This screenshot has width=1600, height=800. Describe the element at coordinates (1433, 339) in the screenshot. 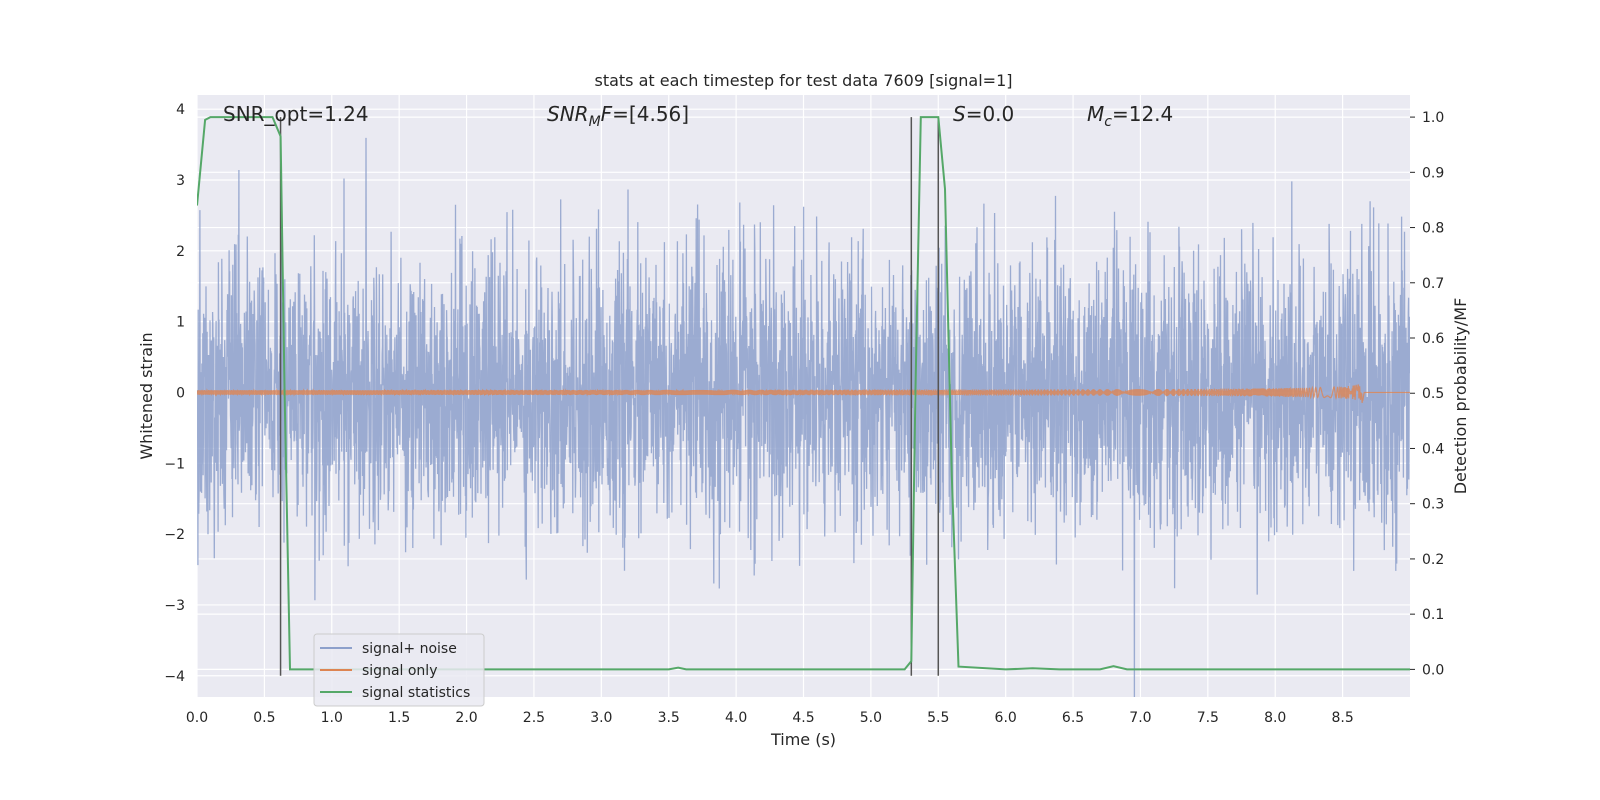

I see `y2-tick-label: 0.6` at that location.